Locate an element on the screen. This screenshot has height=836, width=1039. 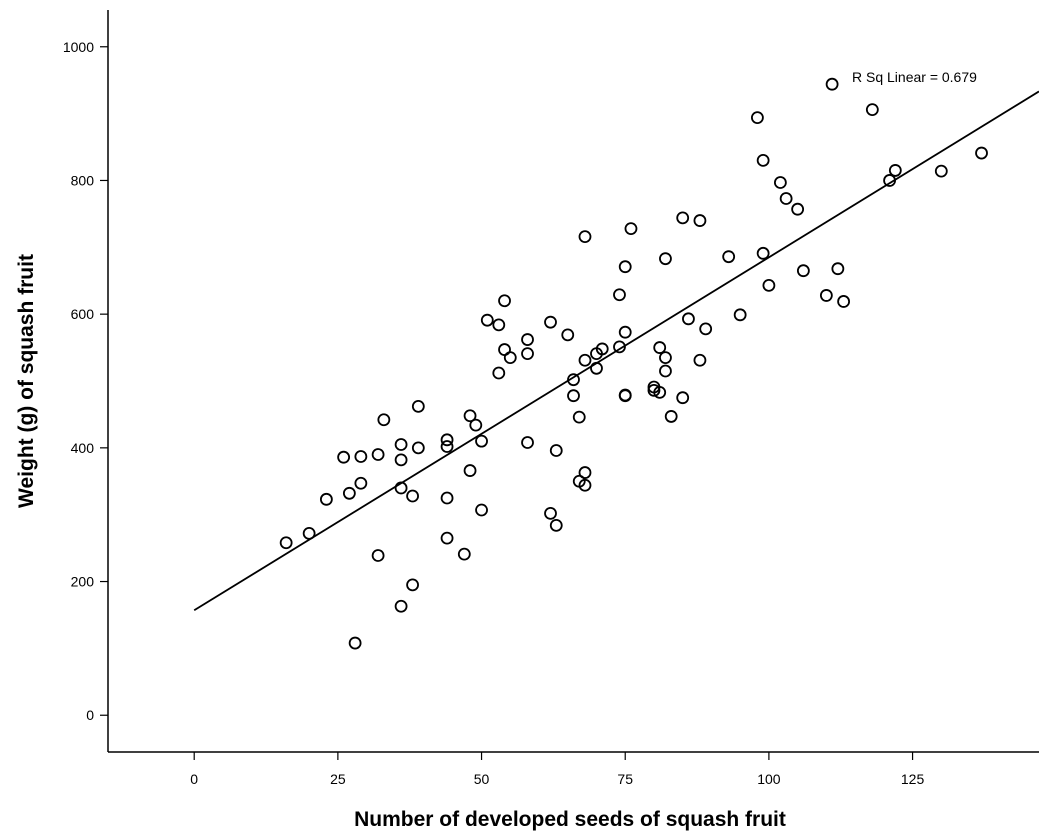
y-tick-label: 1000 is located at coordinates (78, 47).